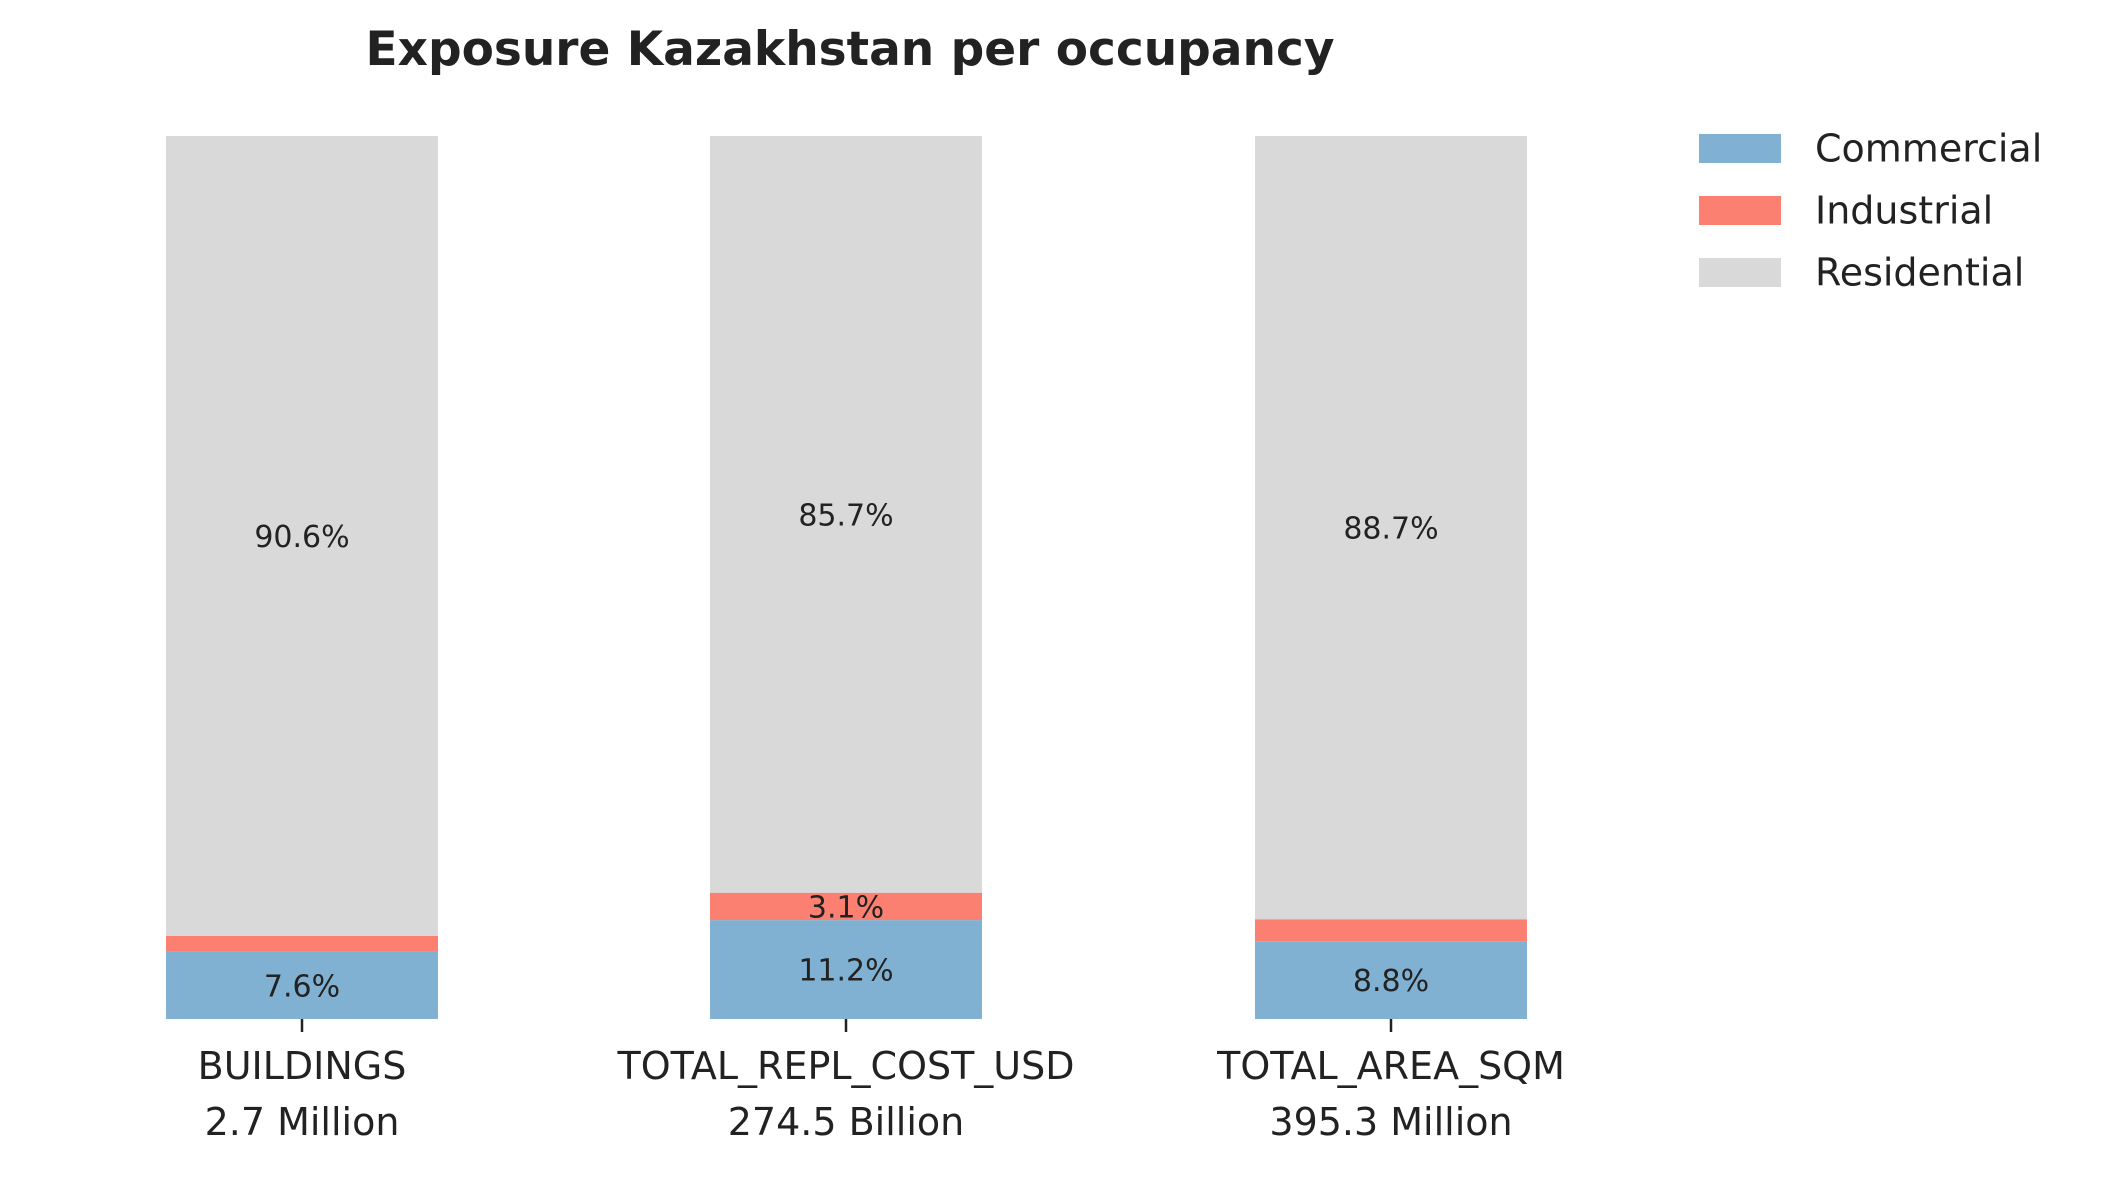 The width and height of the screenshot is (2107, 1177). Describe the element at coordinates (845, 1066) in the screenshot. I see `x-tick-label: TOTAL_REPL_COST_USD` at that location.